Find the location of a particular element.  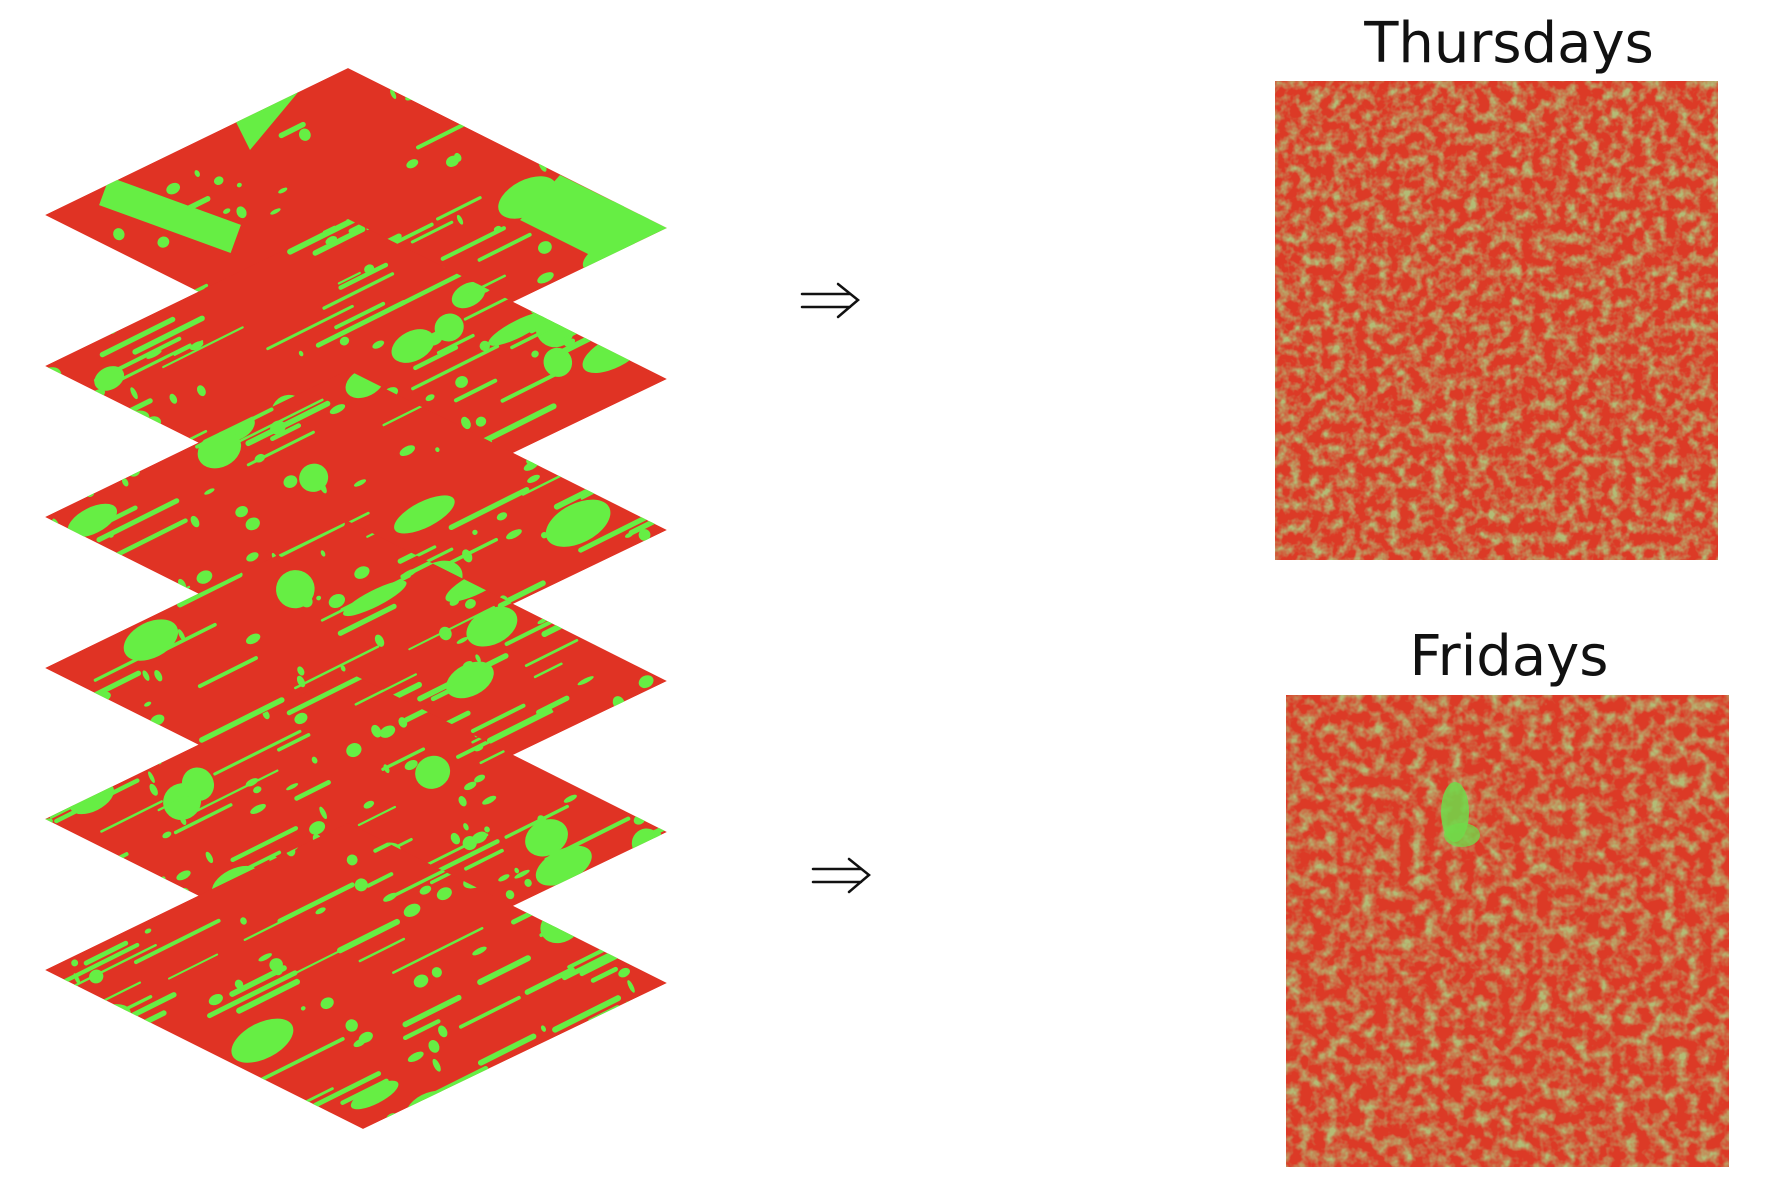

arrow is located at coordinates (830, 300).